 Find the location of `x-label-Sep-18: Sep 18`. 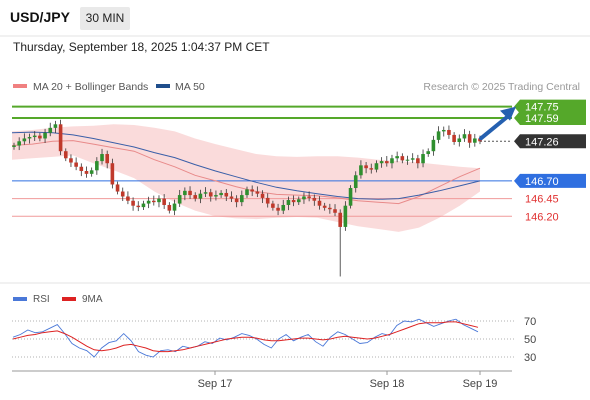

x-label-Sep-18: Sep 18 is located at coordinates (387, 384).